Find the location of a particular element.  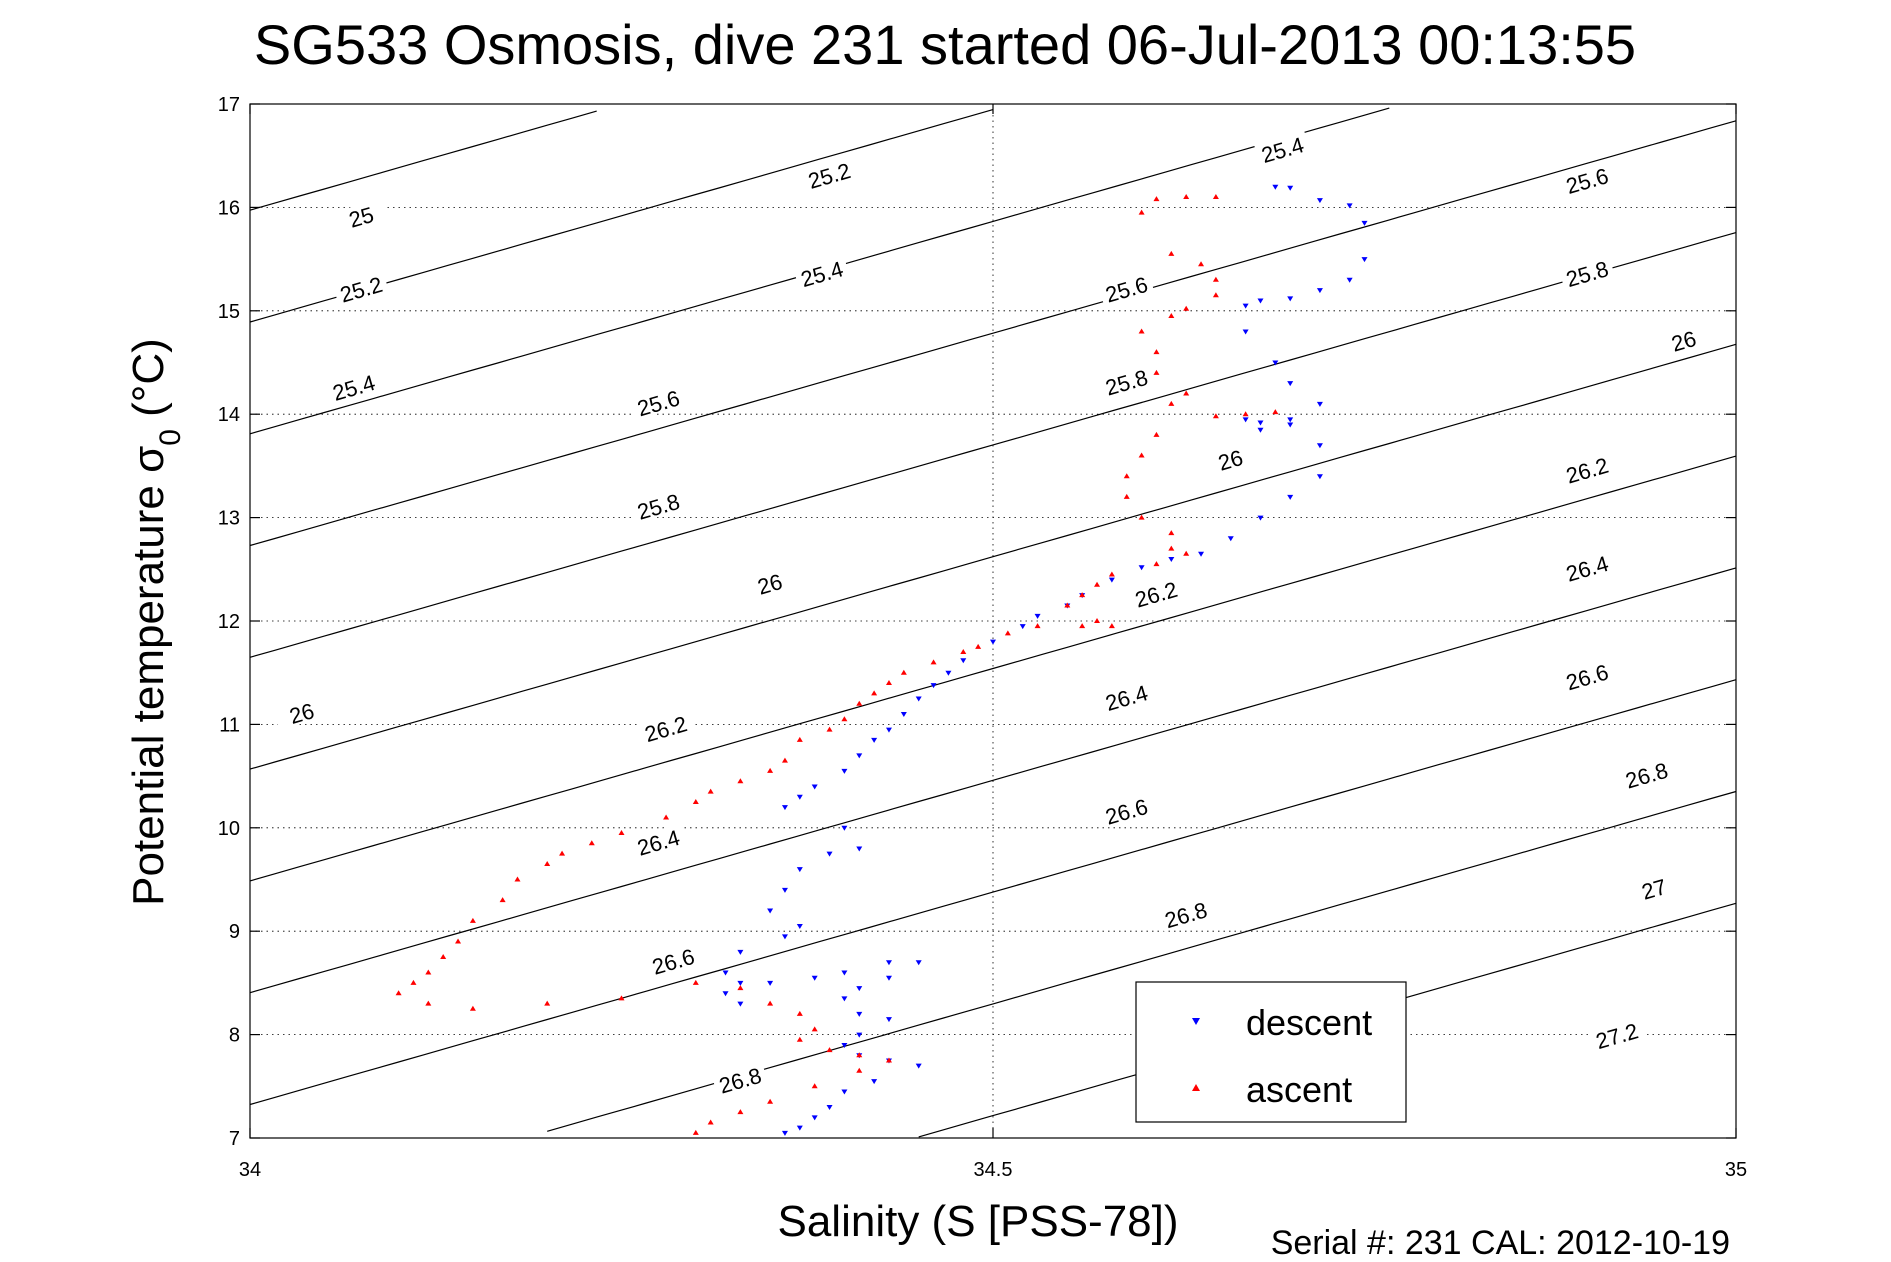

x-tick-label: 34 is located at coordinates (250, 1170).